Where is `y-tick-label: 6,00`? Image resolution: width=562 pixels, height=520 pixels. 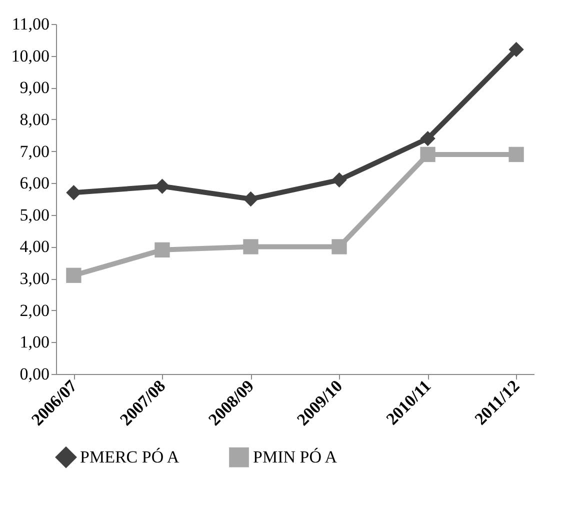 y-tick-label: 6,00 is located at coordinates (35, 183).